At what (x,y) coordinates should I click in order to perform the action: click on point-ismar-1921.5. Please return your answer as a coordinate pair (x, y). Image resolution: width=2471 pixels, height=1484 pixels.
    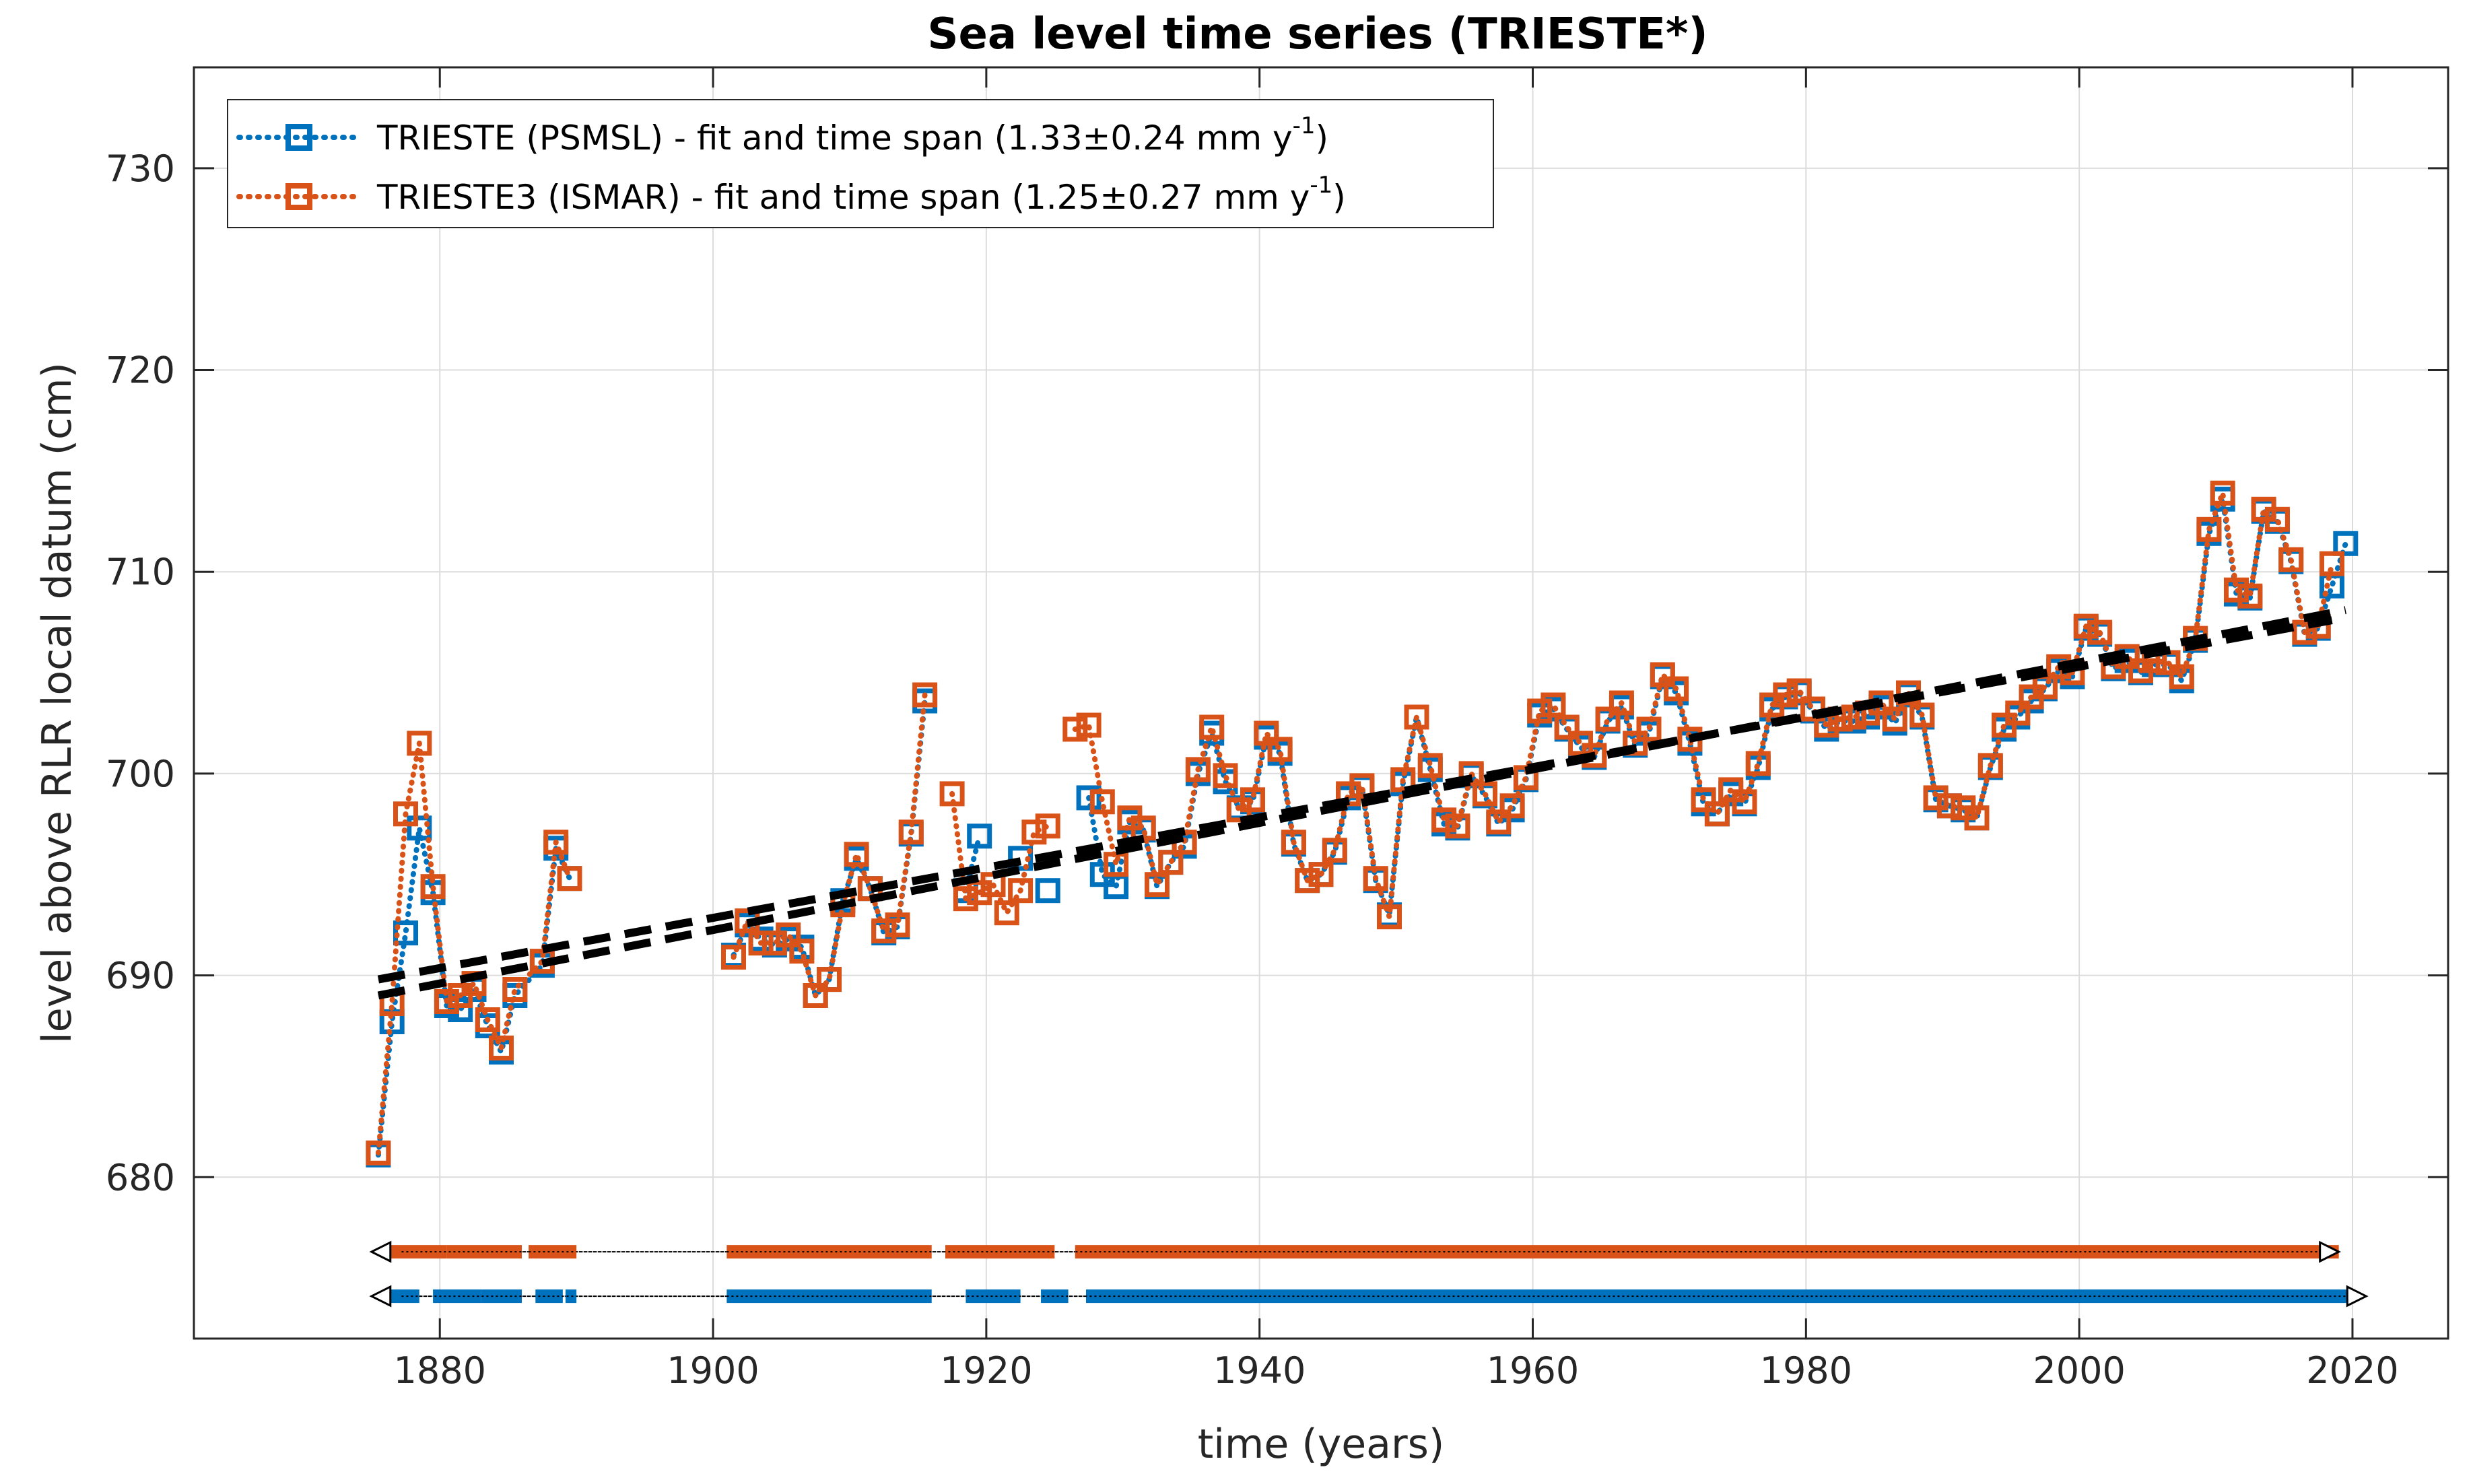
    Looking at the image, I should click on (1006, 913).